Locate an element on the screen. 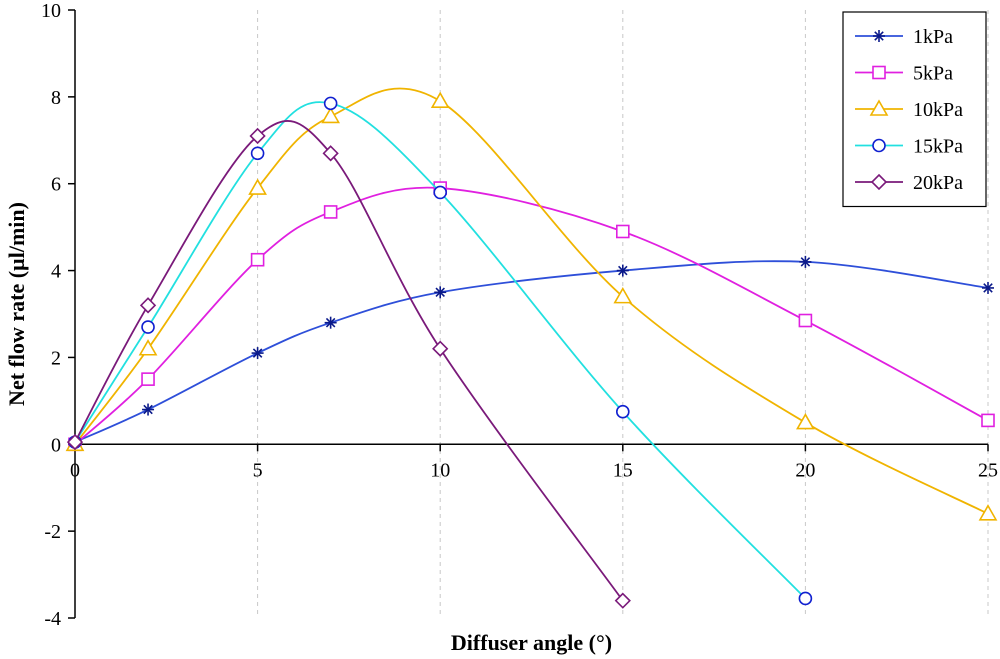 This screenshot has height=659, width=1000. y-tick-label-0: 0 is located at coordinates (56, 445).